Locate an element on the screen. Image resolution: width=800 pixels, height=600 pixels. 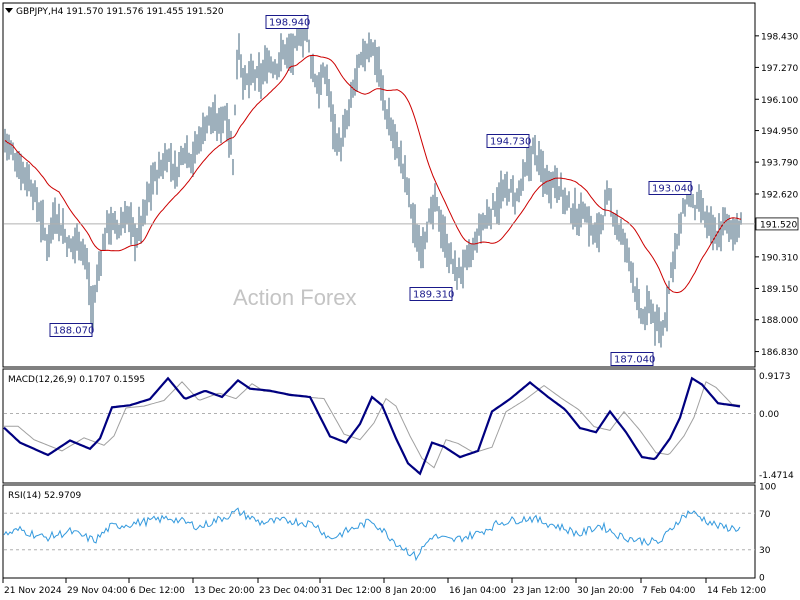
price-tick-label: 198.430 is located at coordinates (779, 37).